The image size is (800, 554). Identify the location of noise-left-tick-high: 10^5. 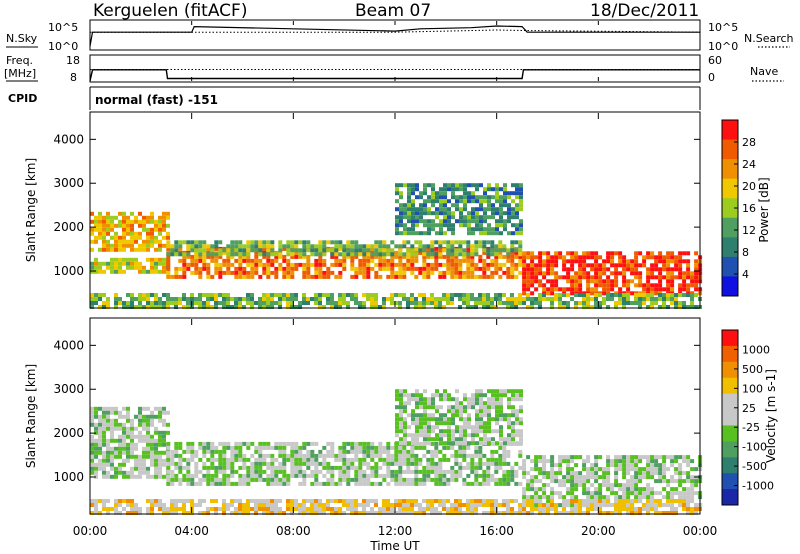
(63, 27).